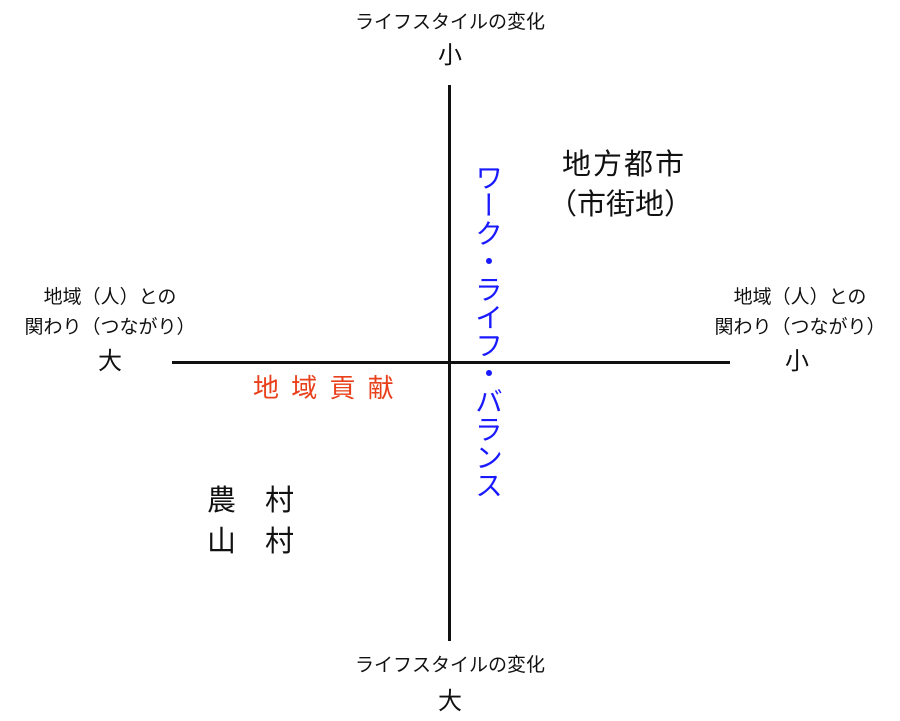 The width and height of the screenshot is (900, 721). What do you see at coordinates (451, 362) in the screenshot?
I see `horizontal-axis` at bounding box center [451, 362].